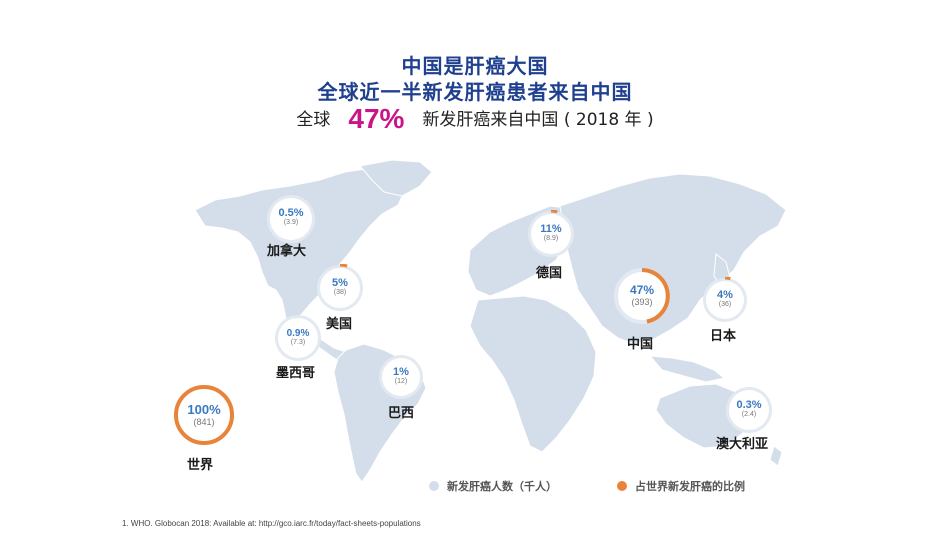 Image resolution: width=950 pixels, height=535 pixels. I want to click on mexico-count: (7.3), so click(298, 342).